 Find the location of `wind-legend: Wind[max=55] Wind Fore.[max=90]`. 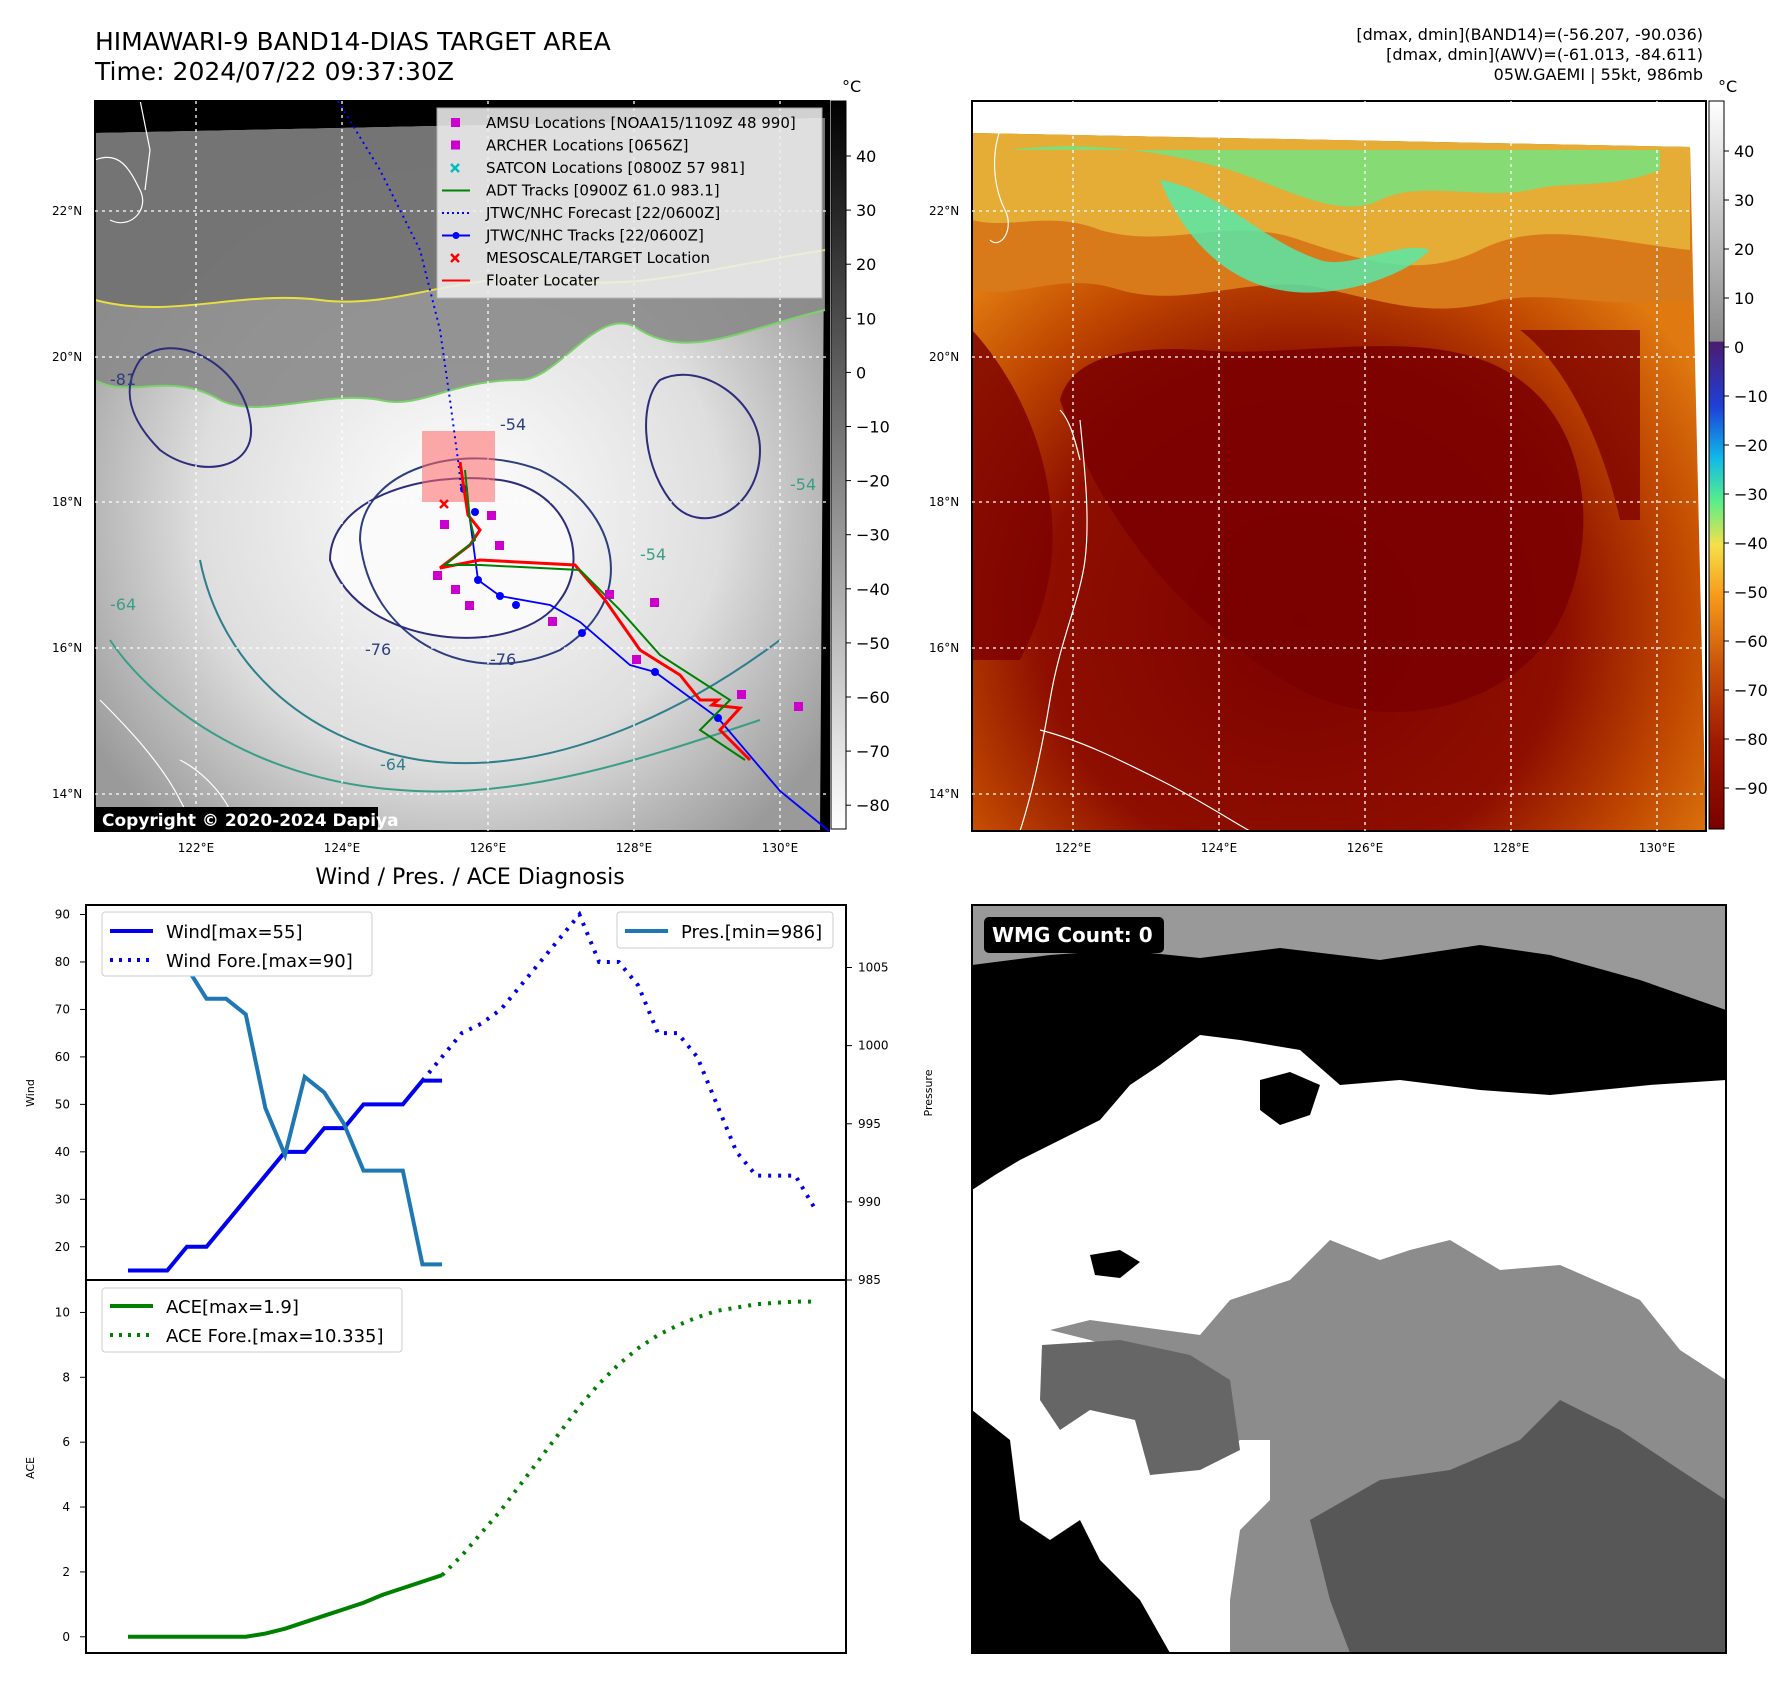

wind-legend: Wind[max=55] Wind Fore.[max=90] is located at coordinates (237, 944).